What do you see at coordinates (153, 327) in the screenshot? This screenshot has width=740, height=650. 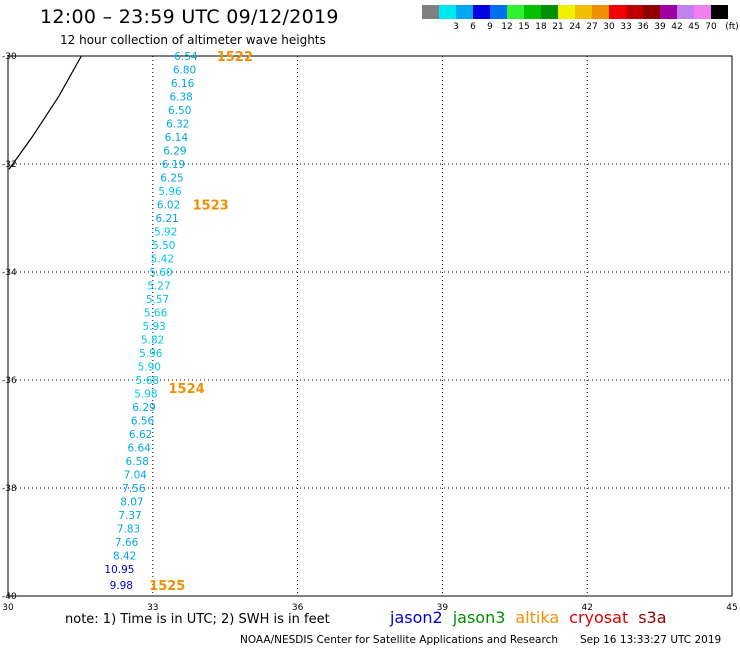 I see `swh-value-label: 5.93` at bounding box center [153, 327].